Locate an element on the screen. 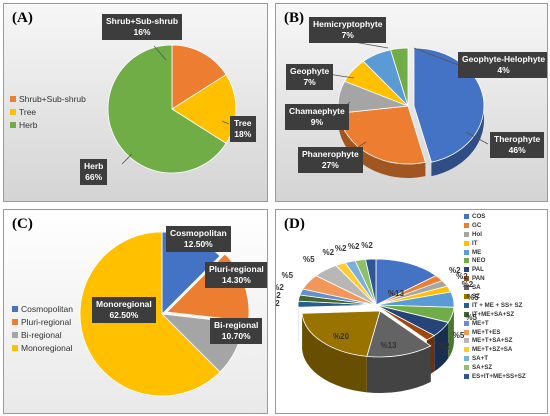  legend-label: PAN is located at coordinates (478, 279).